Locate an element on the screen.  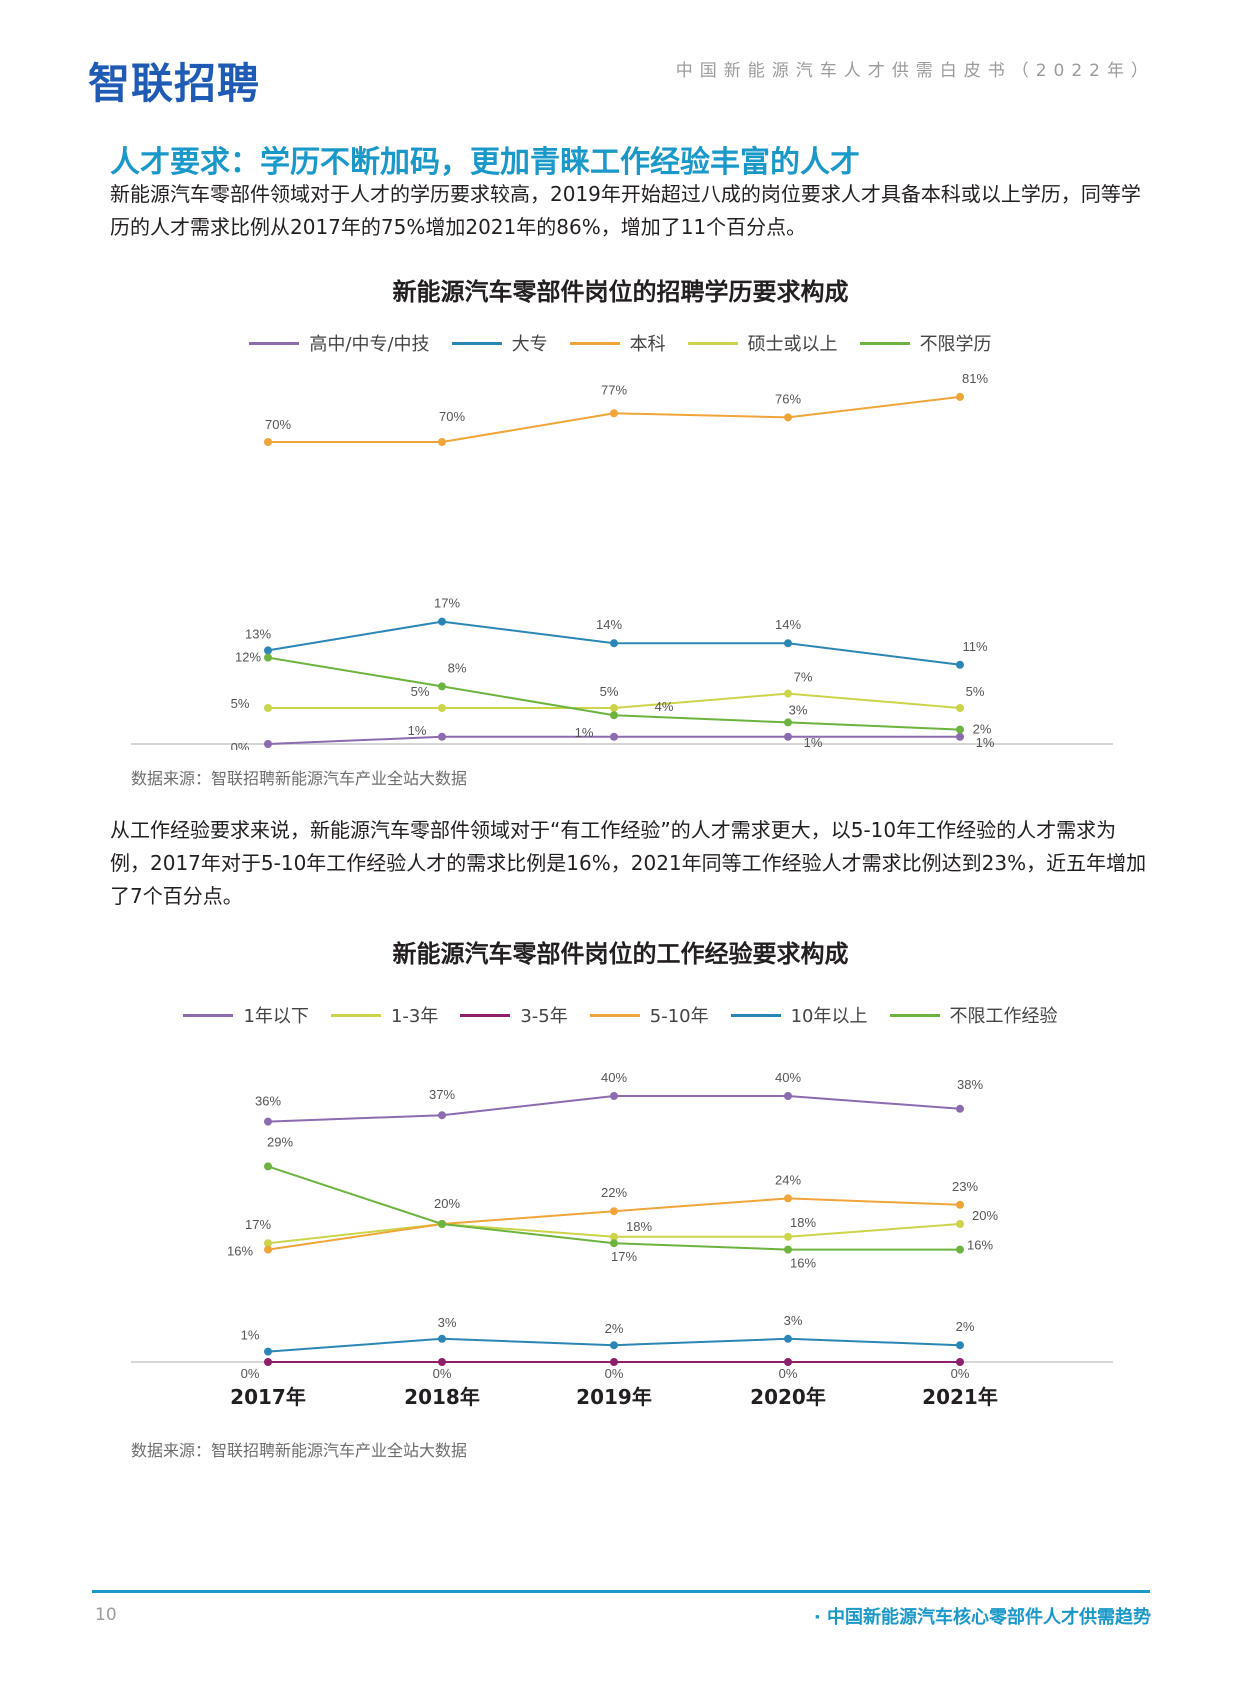
legend-item-1: 高中/中专/中技 is located at coordinates (339, 343).